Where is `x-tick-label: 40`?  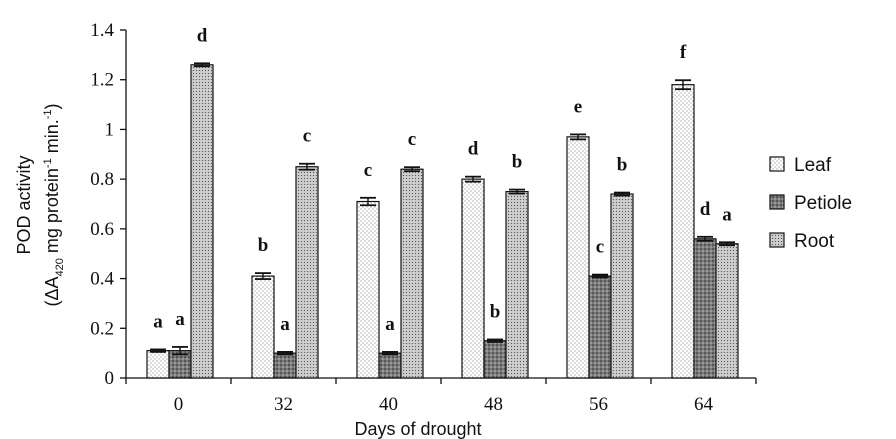 x-tick-label: 40 is located at coordinates (388, 404).